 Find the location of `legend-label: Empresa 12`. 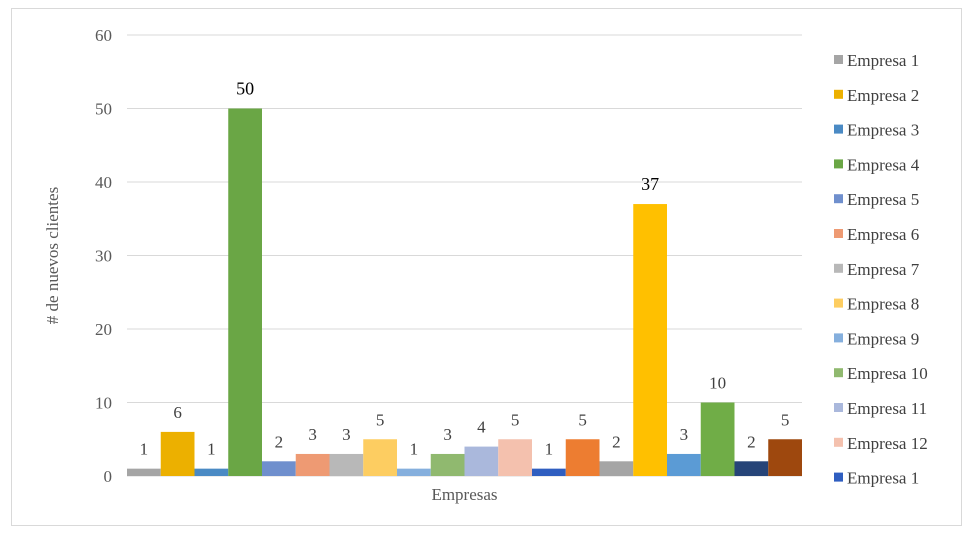

legend-label: Empresa 12 is located at coordinates (887, 443).